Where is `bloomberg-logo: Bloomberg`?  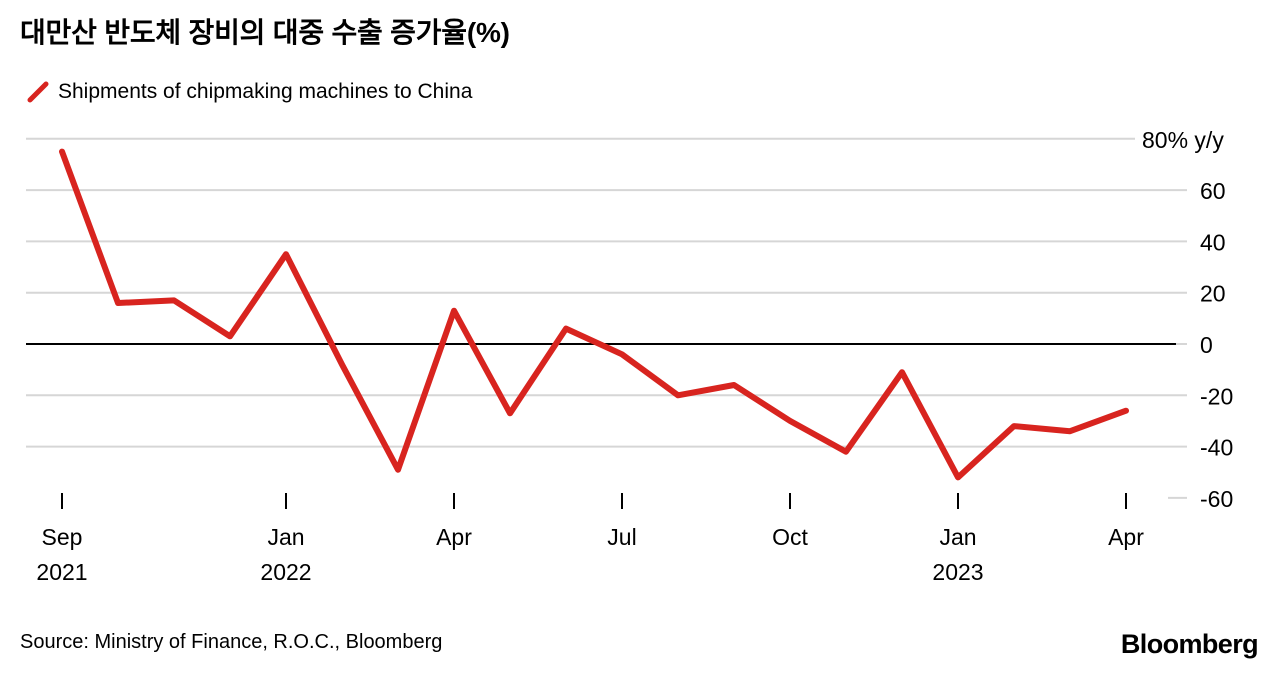 bloomberg-logo: Bloomberg is located at coordinates (1189, 644).